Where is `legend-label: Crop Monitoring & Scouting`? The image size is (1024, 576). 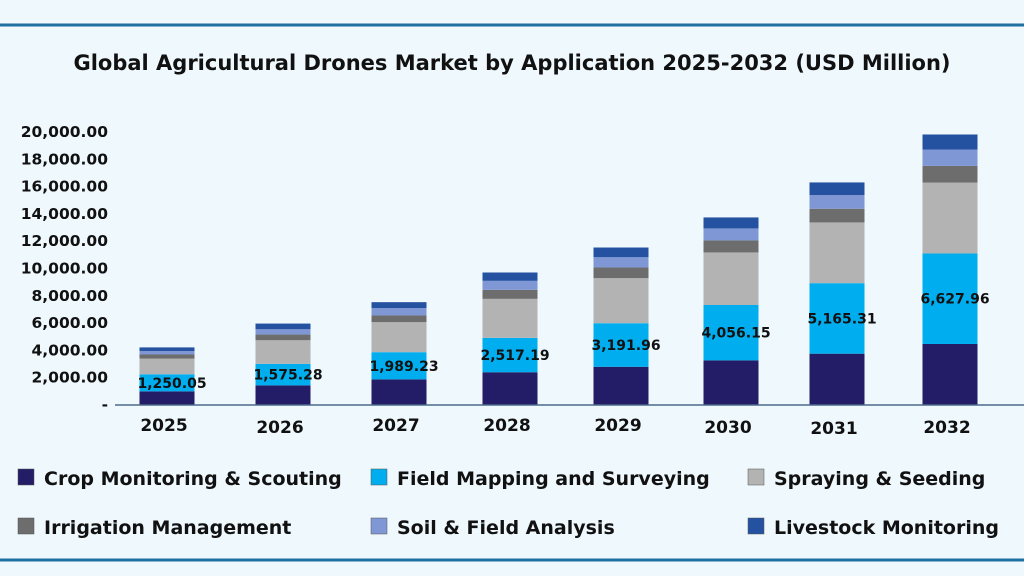 legend-label: Crop Monitoring & Scouting is located at coordinates (193, 479).